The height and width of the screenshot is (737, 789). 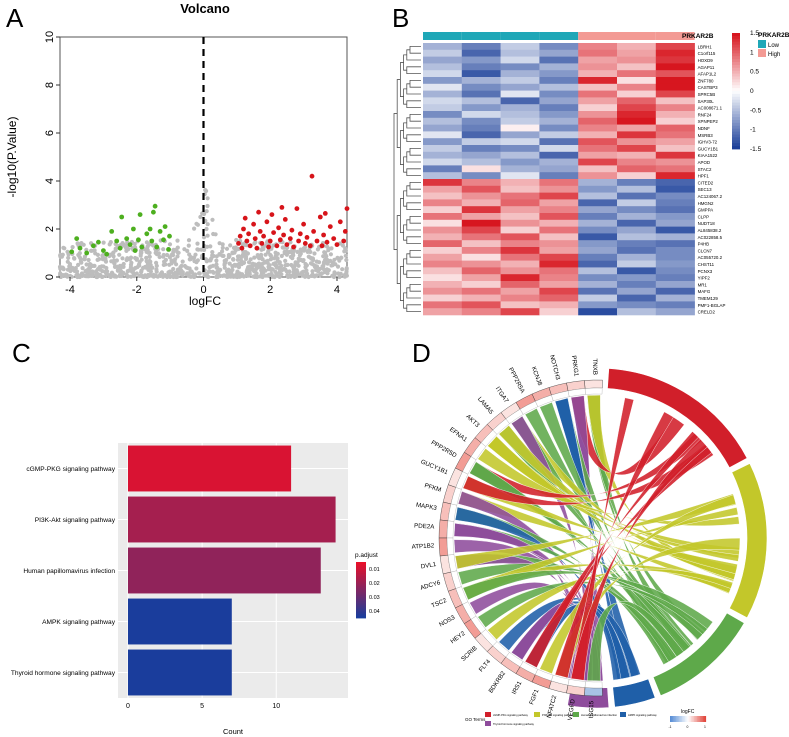 What do you see at coordinates (704, 291) in the screenshot?
I see `heatmap-gene-label: MAFG` at bounding box center [704, 291].